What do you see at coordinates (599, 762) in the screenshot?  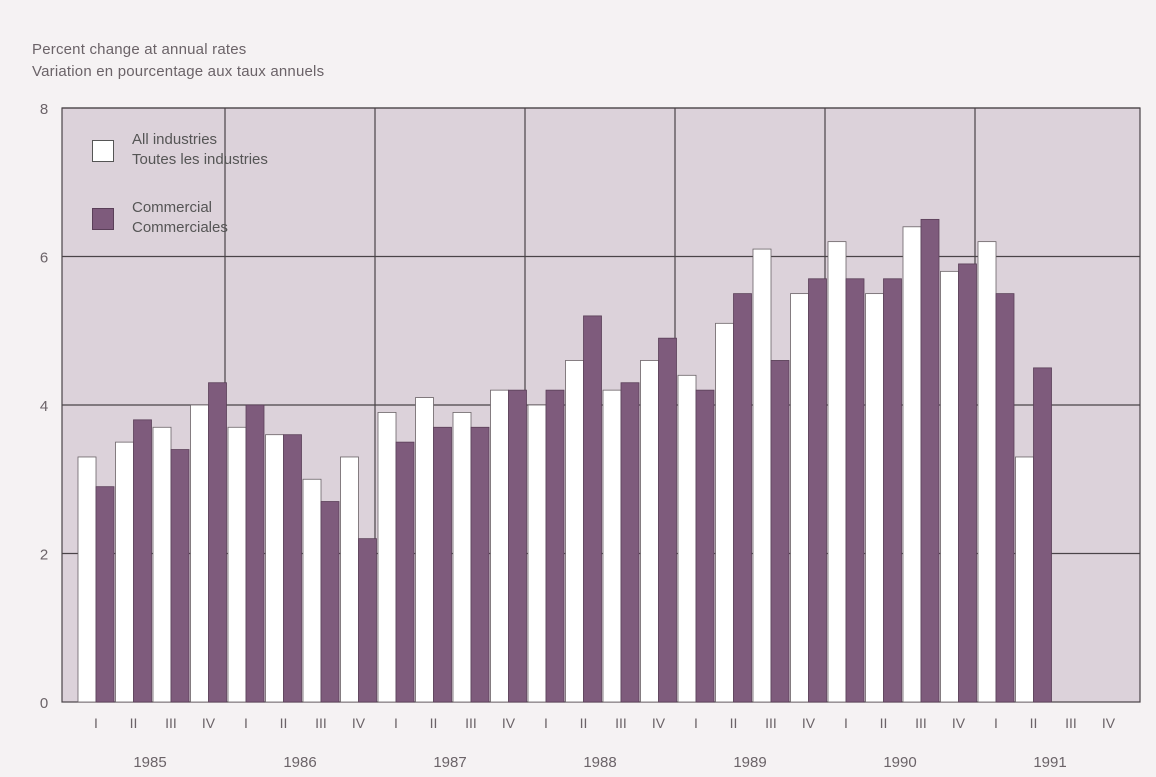 I see `x-tick-label-year: 1988` at bounding box center [599, 762].